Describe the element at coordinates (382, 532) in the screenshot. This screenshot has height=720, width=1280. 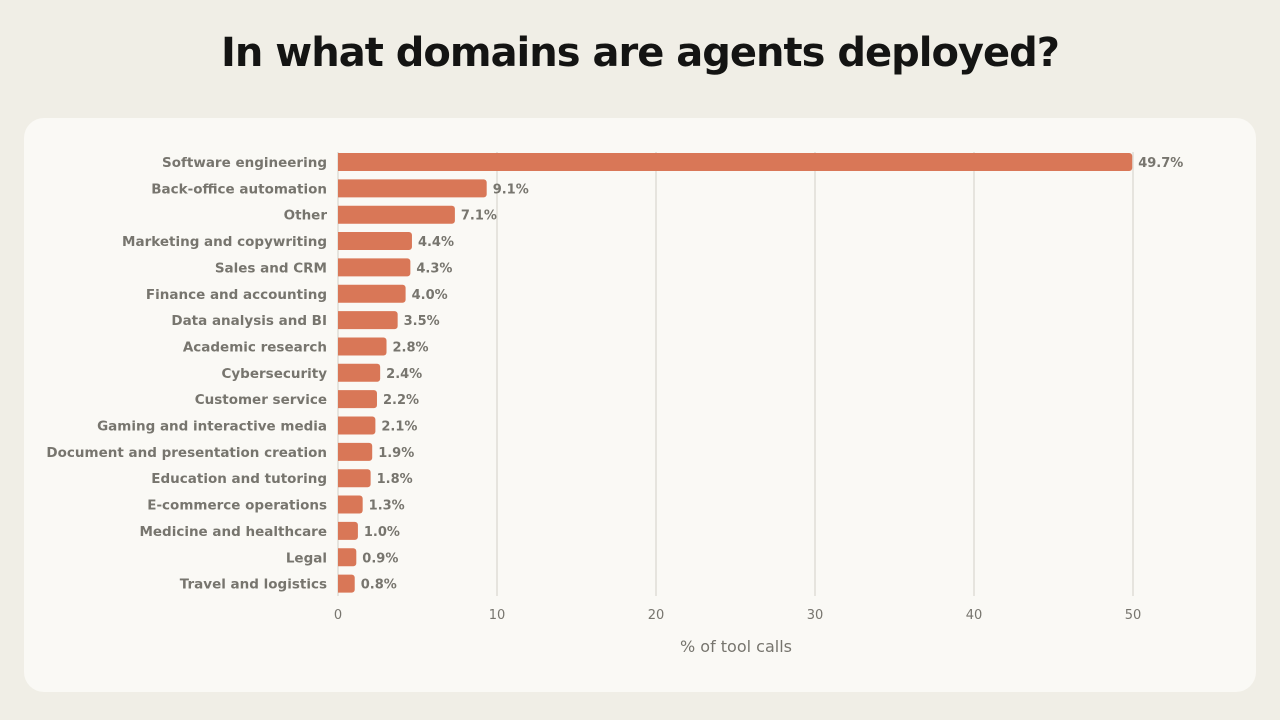
I see `value-label: 1.0%` at that location.